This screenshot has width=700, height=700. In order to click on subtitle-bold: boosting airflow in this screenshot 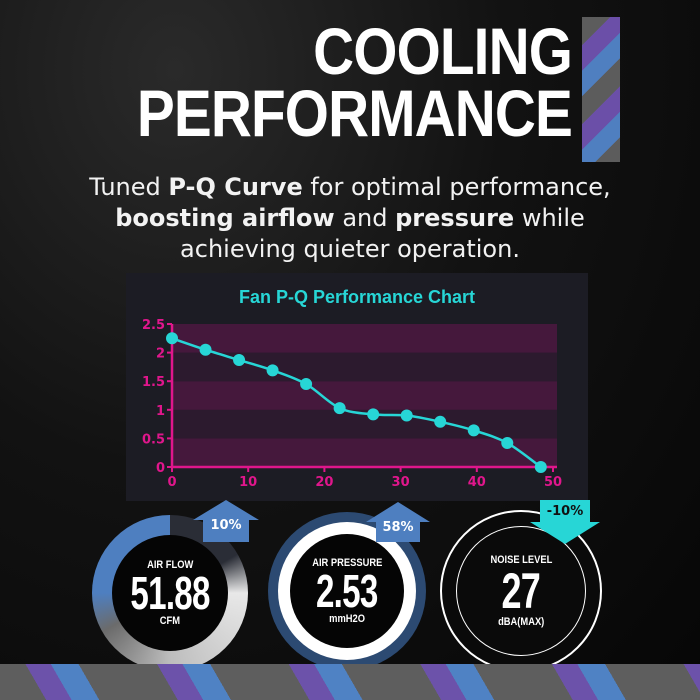, I will do `click(225, 218)`.